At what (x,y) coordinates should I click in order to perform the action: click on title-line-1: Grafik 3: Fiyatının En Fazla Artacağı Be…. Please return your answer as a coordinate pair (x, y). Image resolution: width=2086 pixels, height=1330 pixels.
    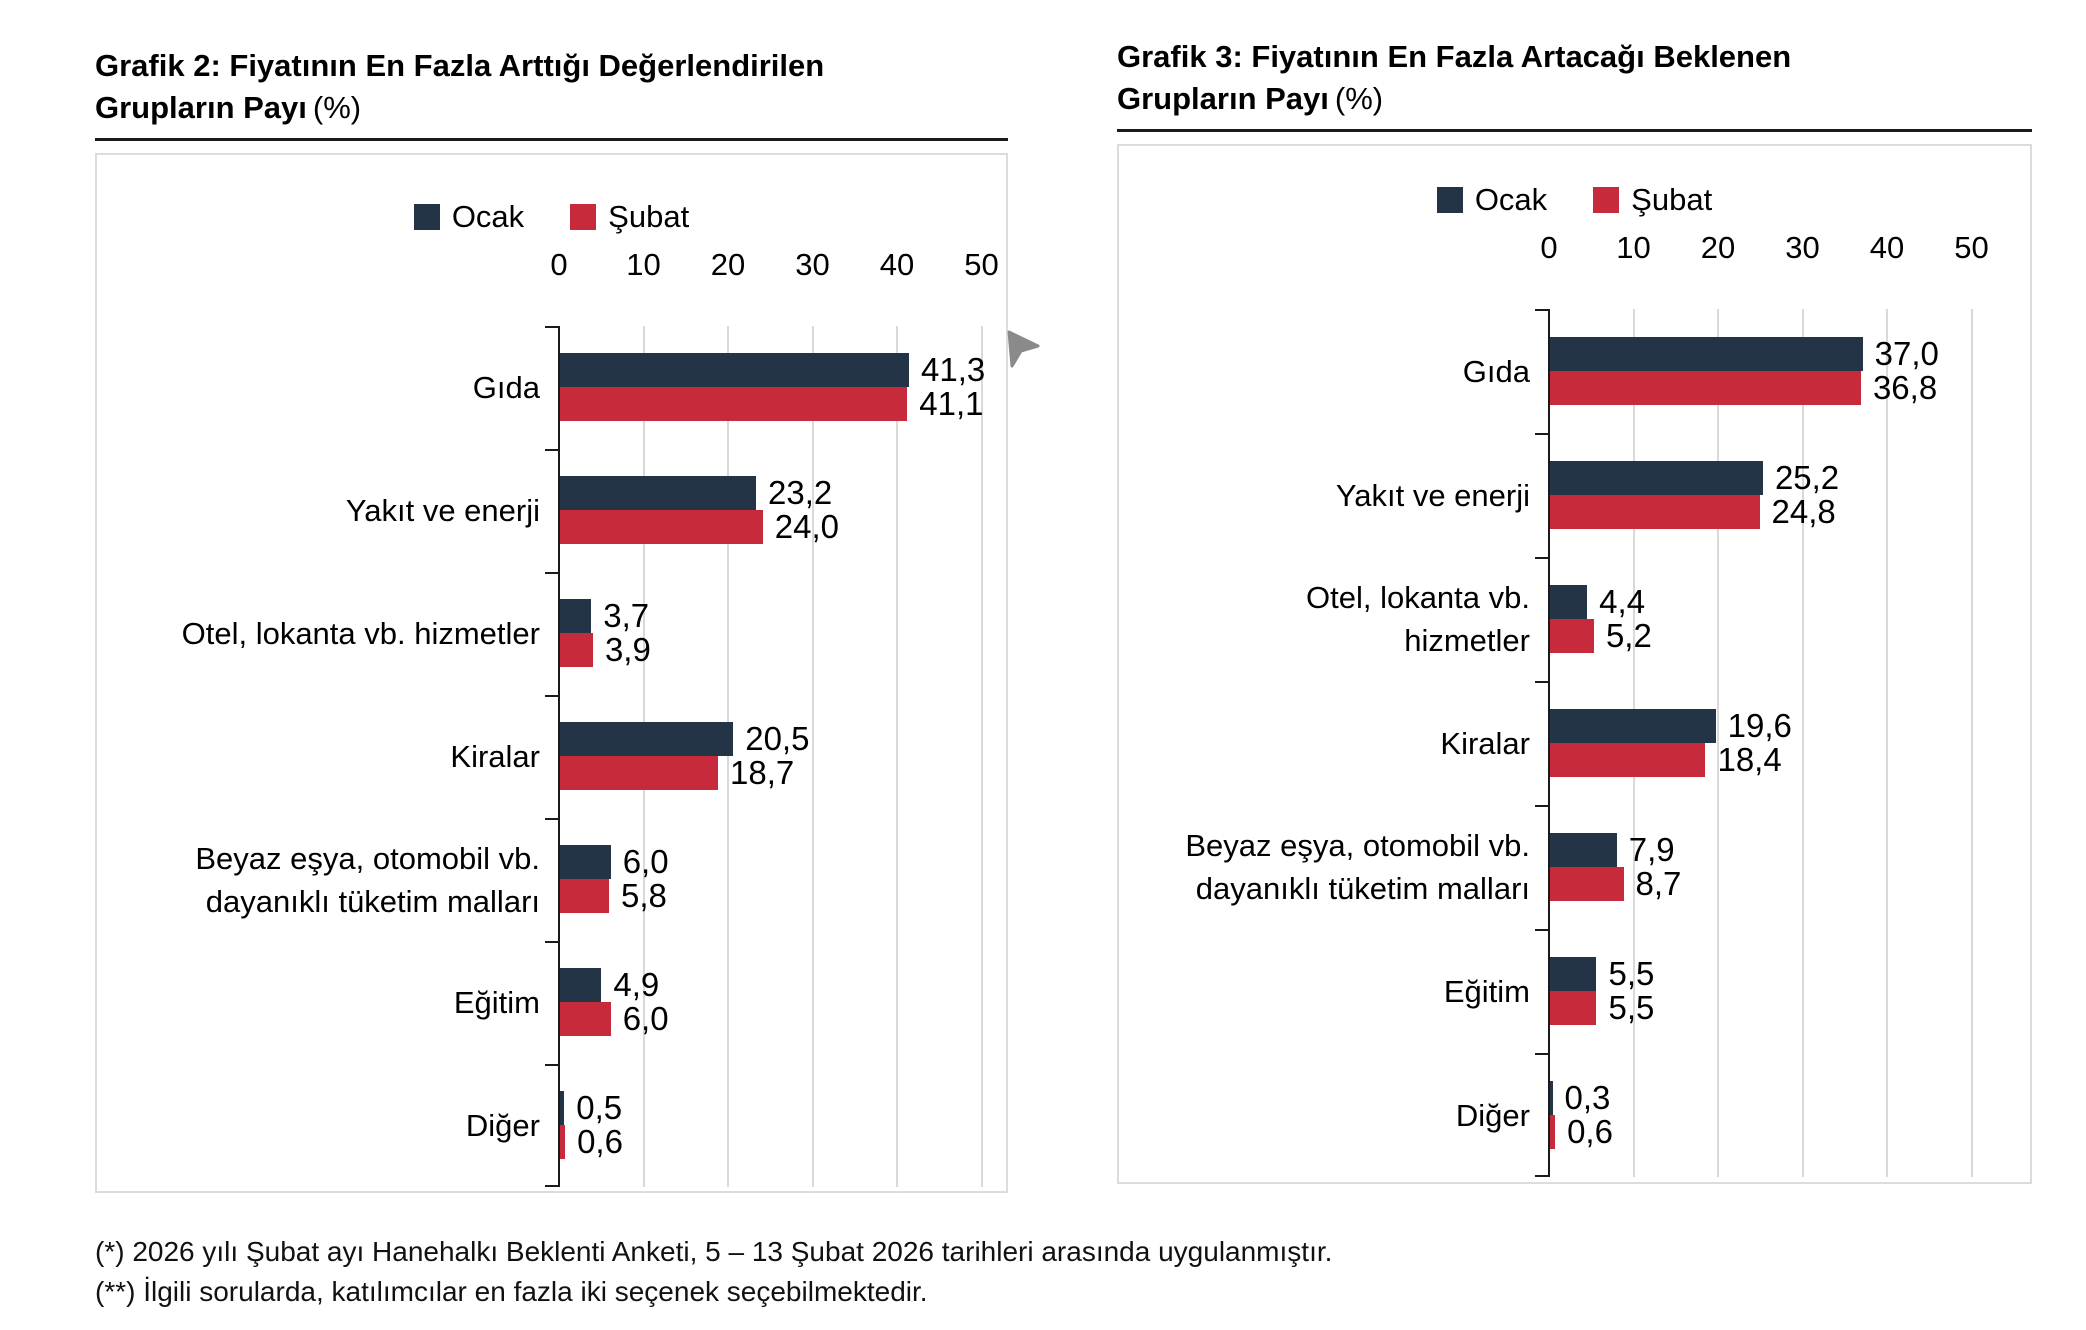
    Looking at the image, I should click on (1454, 56).